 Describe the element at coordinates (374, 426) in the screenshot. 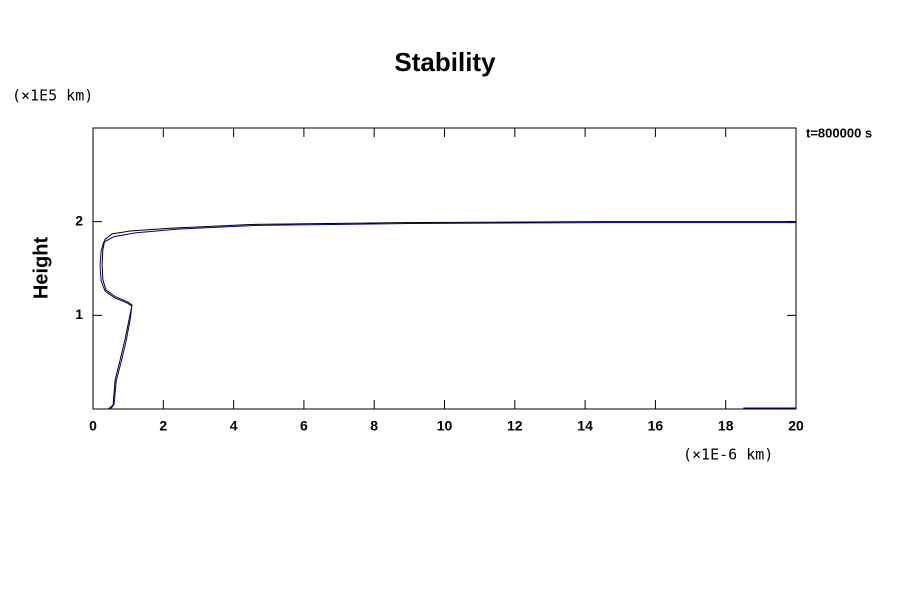

I see `x-tick-label: 8` at that location.